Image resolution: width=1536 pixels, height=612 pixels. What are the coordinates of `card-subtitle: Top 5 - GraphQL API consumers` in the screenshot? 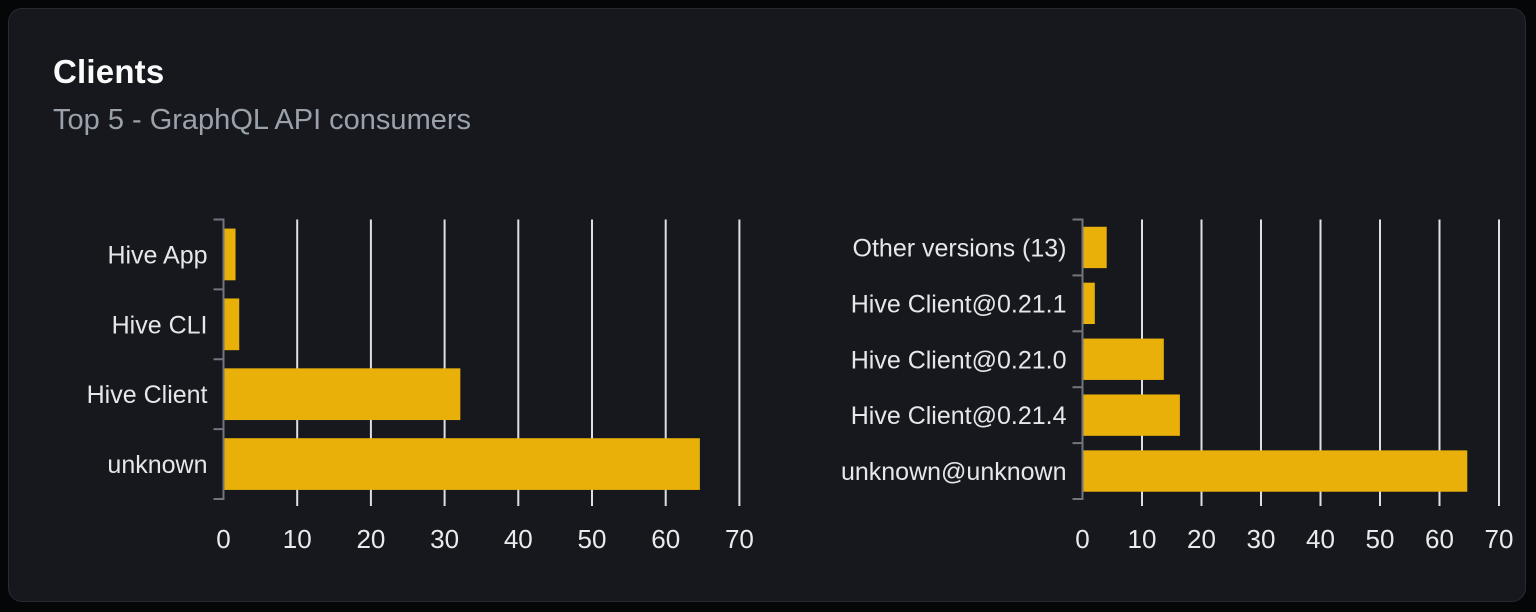 It's located at (262, 120).